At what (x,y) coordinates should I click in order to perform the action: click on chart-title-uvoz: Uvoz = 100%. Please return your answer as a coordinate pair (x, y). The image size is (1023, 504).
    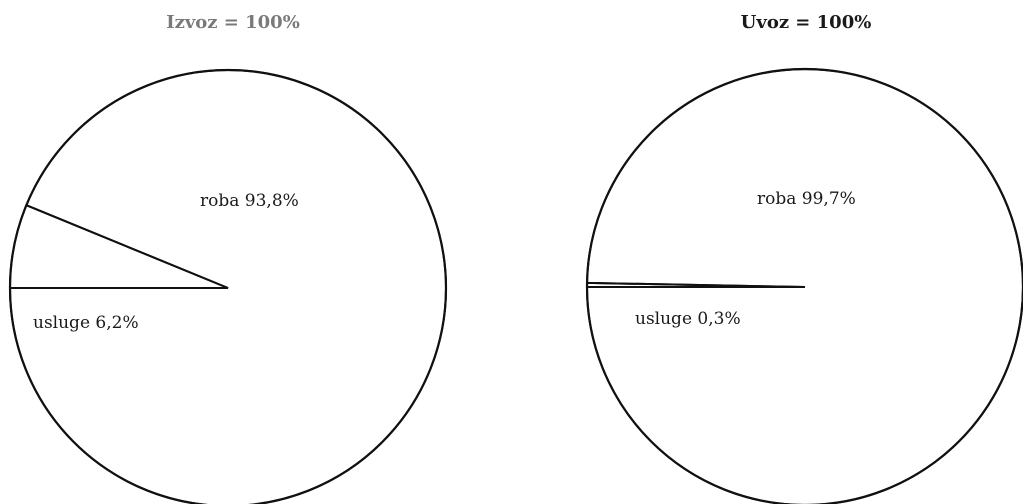
    Looking at the image, I should click on (806, 22).